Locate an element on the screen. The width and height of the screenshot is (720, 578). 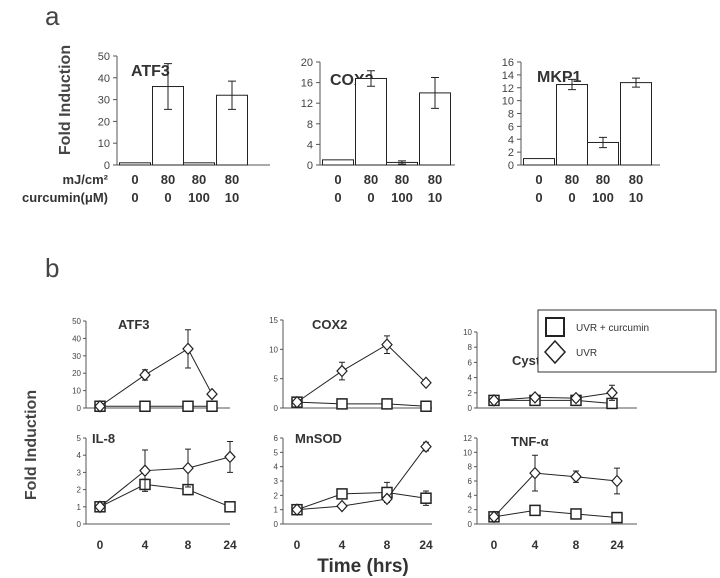
bar-cox2-ytick-label: 20 is located at coordinates (307, 63).